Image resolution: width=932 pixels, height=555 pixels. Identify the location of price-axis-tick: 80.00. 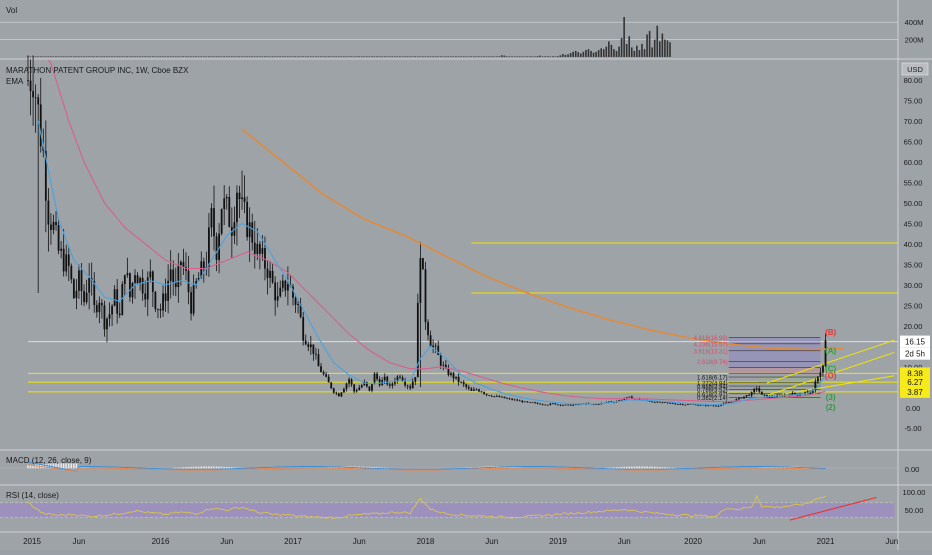
(913, 80).